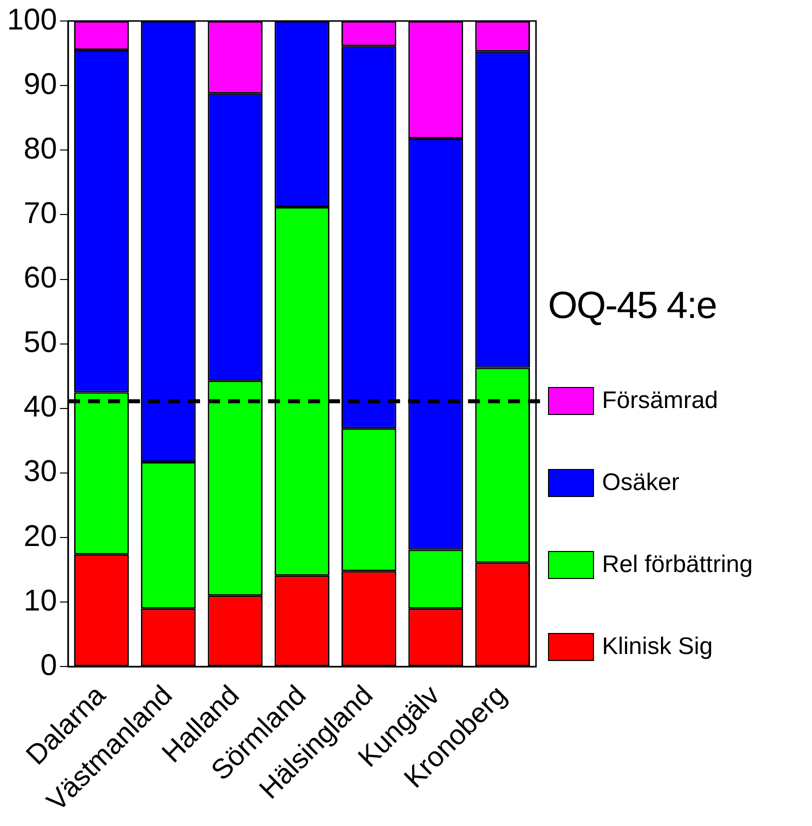  Describe the element at coordinates (32, 19) in the screenshot. I see `y-tick-label: 100` at that location.